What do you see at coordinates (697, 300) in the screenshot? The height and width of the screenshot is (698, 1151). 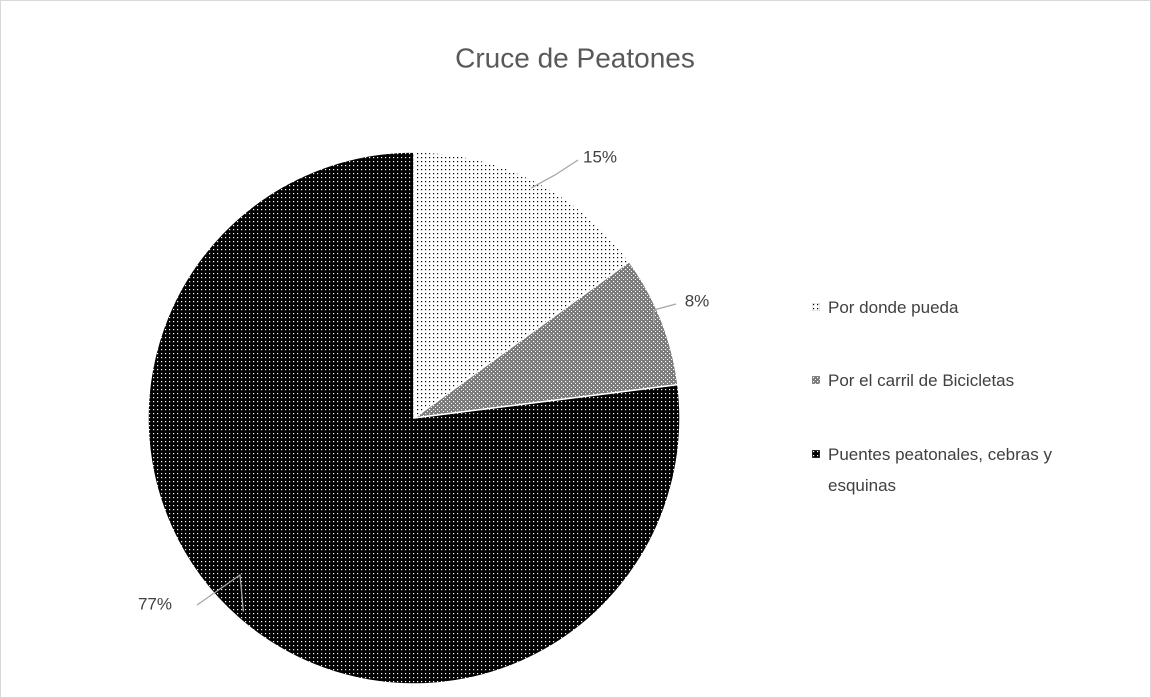 I see `data-label: 8%` at bounding box center [697, 300].